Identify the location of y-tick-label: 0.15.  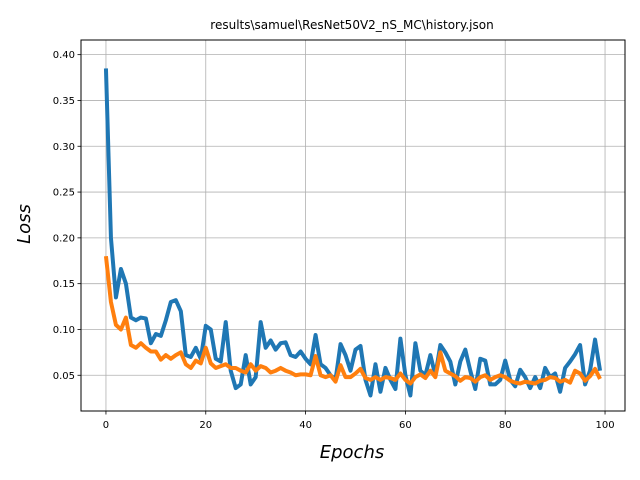
(64, 284).